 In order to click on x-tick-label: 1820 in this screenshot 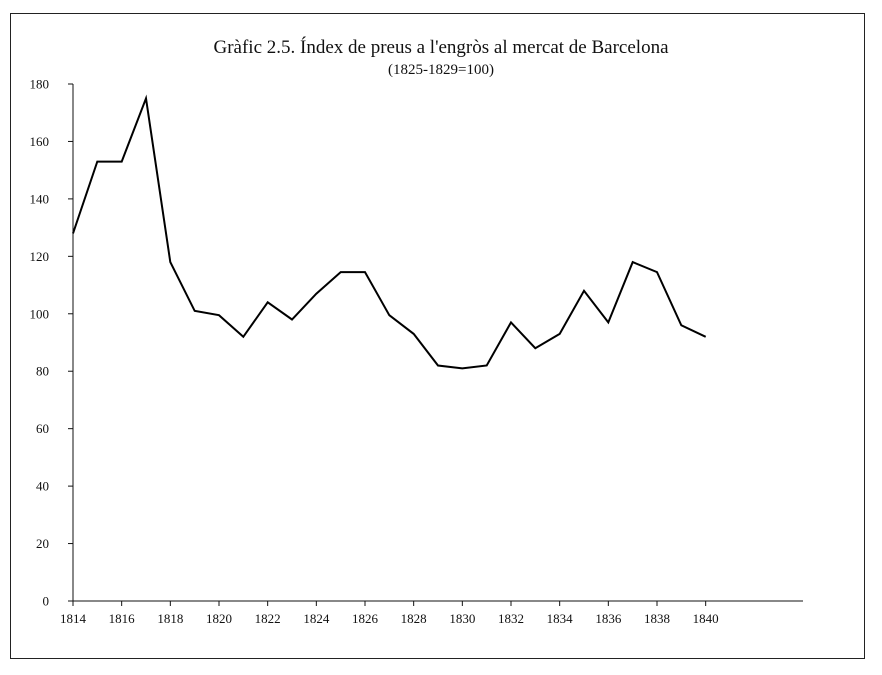, I will do `click(219, 618)`.